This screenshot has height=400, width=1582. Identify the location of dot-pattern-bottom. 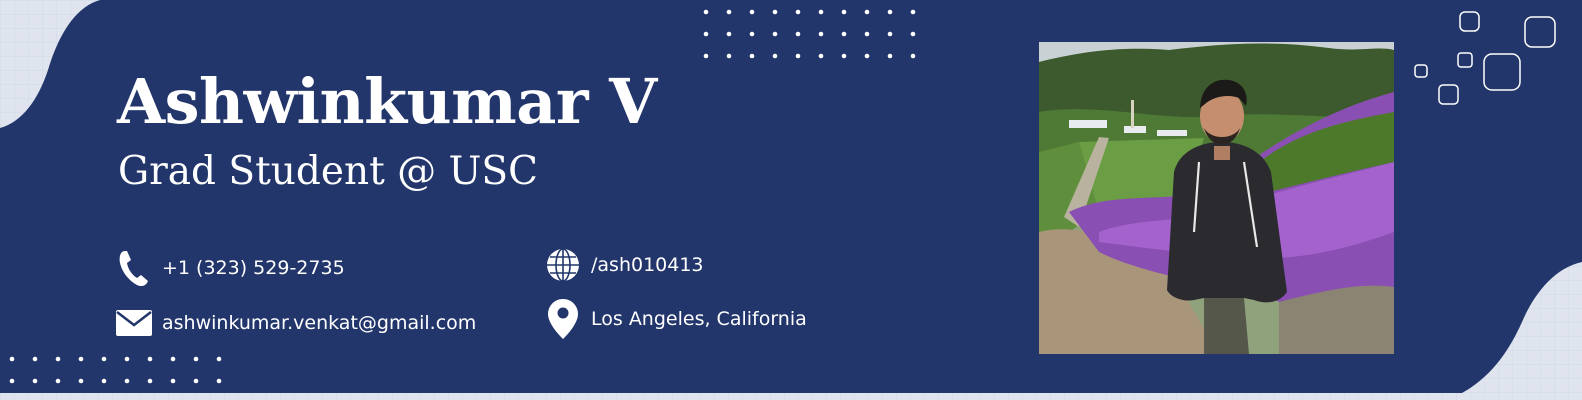
(115, 370).